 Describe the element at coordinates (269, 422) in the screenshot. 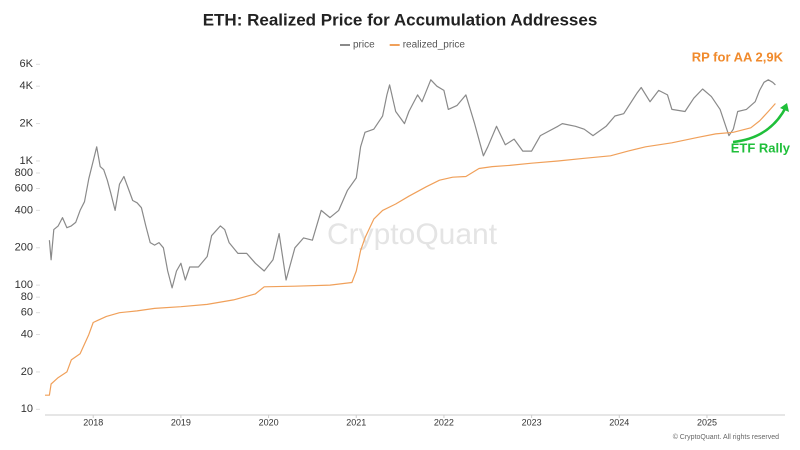

I see `x-tick-label: 2020` at that location.